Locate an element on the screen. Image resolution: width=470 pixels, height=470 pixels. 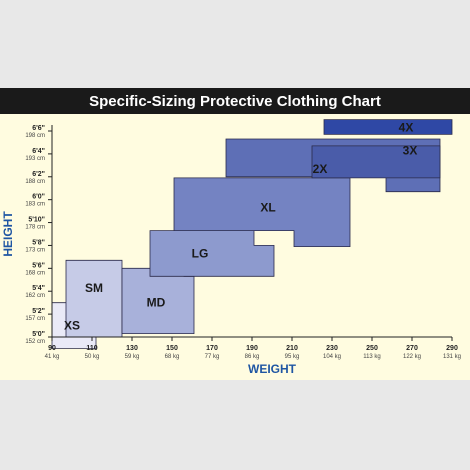
x-tick-sublabel: 113 kg is located at coordinates (372, 357).